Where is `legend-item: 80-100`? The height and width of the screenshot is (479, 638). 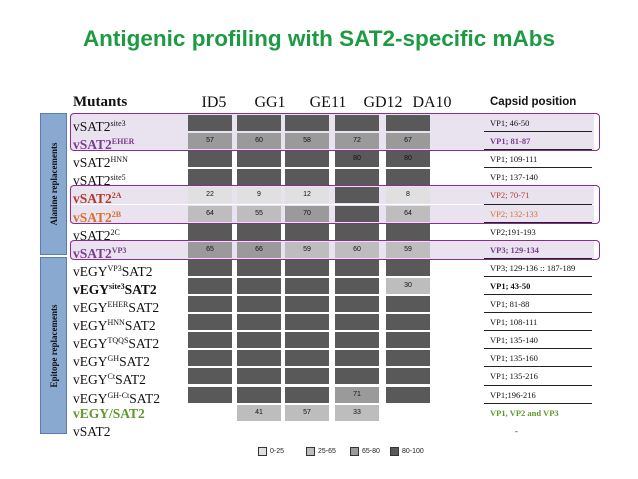
legend-item: 80-100 is located at coordinates (407, 452).